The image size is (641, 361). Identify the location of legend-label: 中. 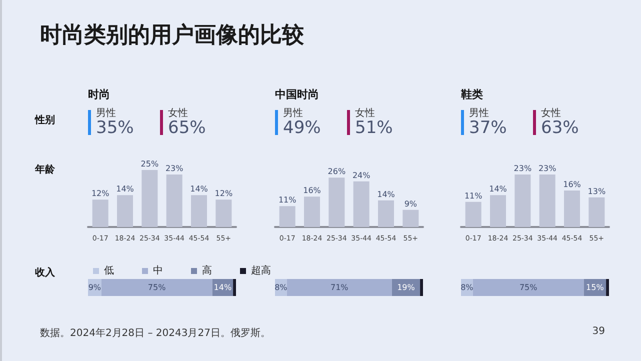
(158, 270).